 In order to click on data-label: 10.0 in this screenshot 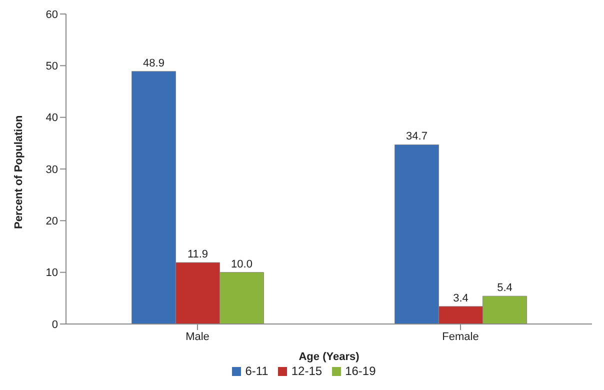, I will do `click(241, 264)`.